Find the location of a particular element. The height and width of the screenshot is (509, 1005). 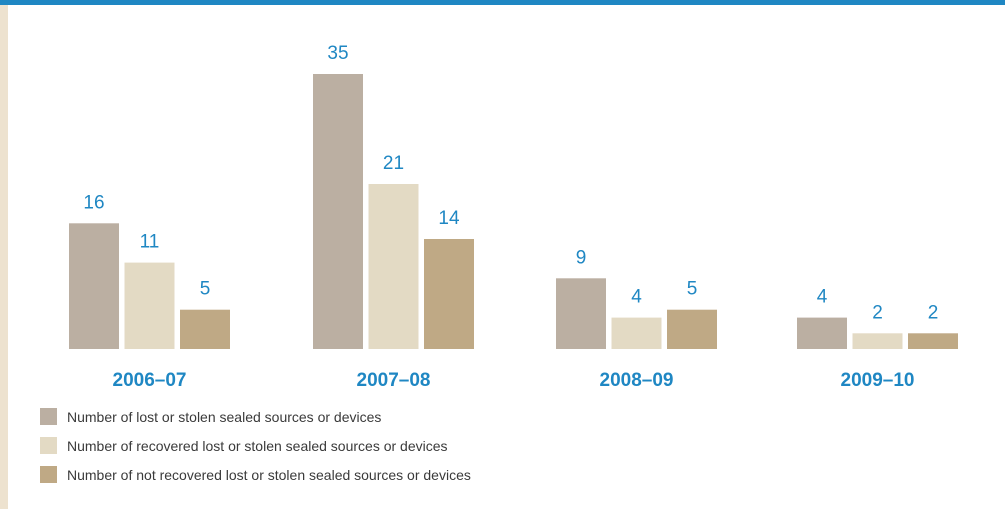

bar-2006–07-series-2 is located at coordinates (205, 329).